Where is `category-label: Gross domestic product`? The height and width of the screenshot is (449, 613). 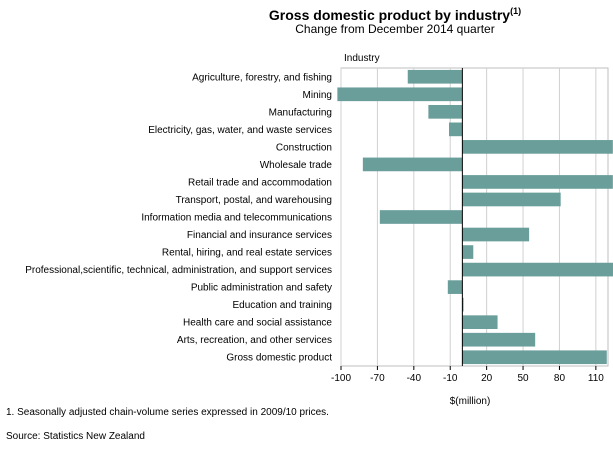 category-label: Gross domestic product is located at coordinates (279, 358).